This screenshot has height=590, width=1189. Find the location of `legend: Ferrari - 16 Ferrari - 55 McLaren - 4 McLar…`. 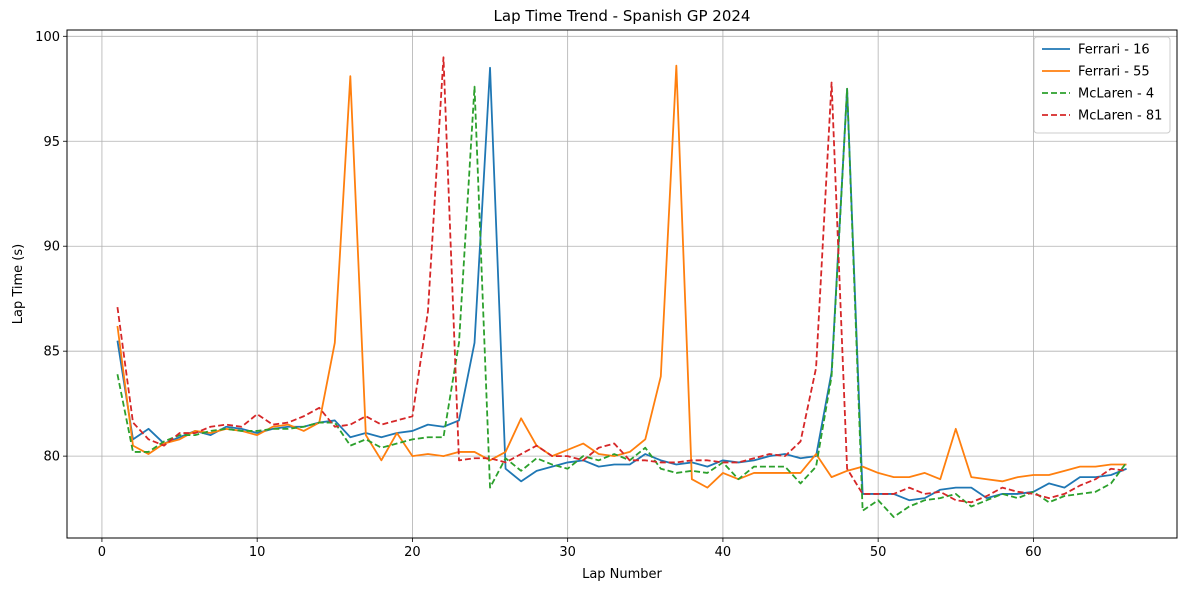

legend: Ferrari - 16 Ferrari - 55 McLaren - 4 McLar… is located at coordinates (1102, 85).